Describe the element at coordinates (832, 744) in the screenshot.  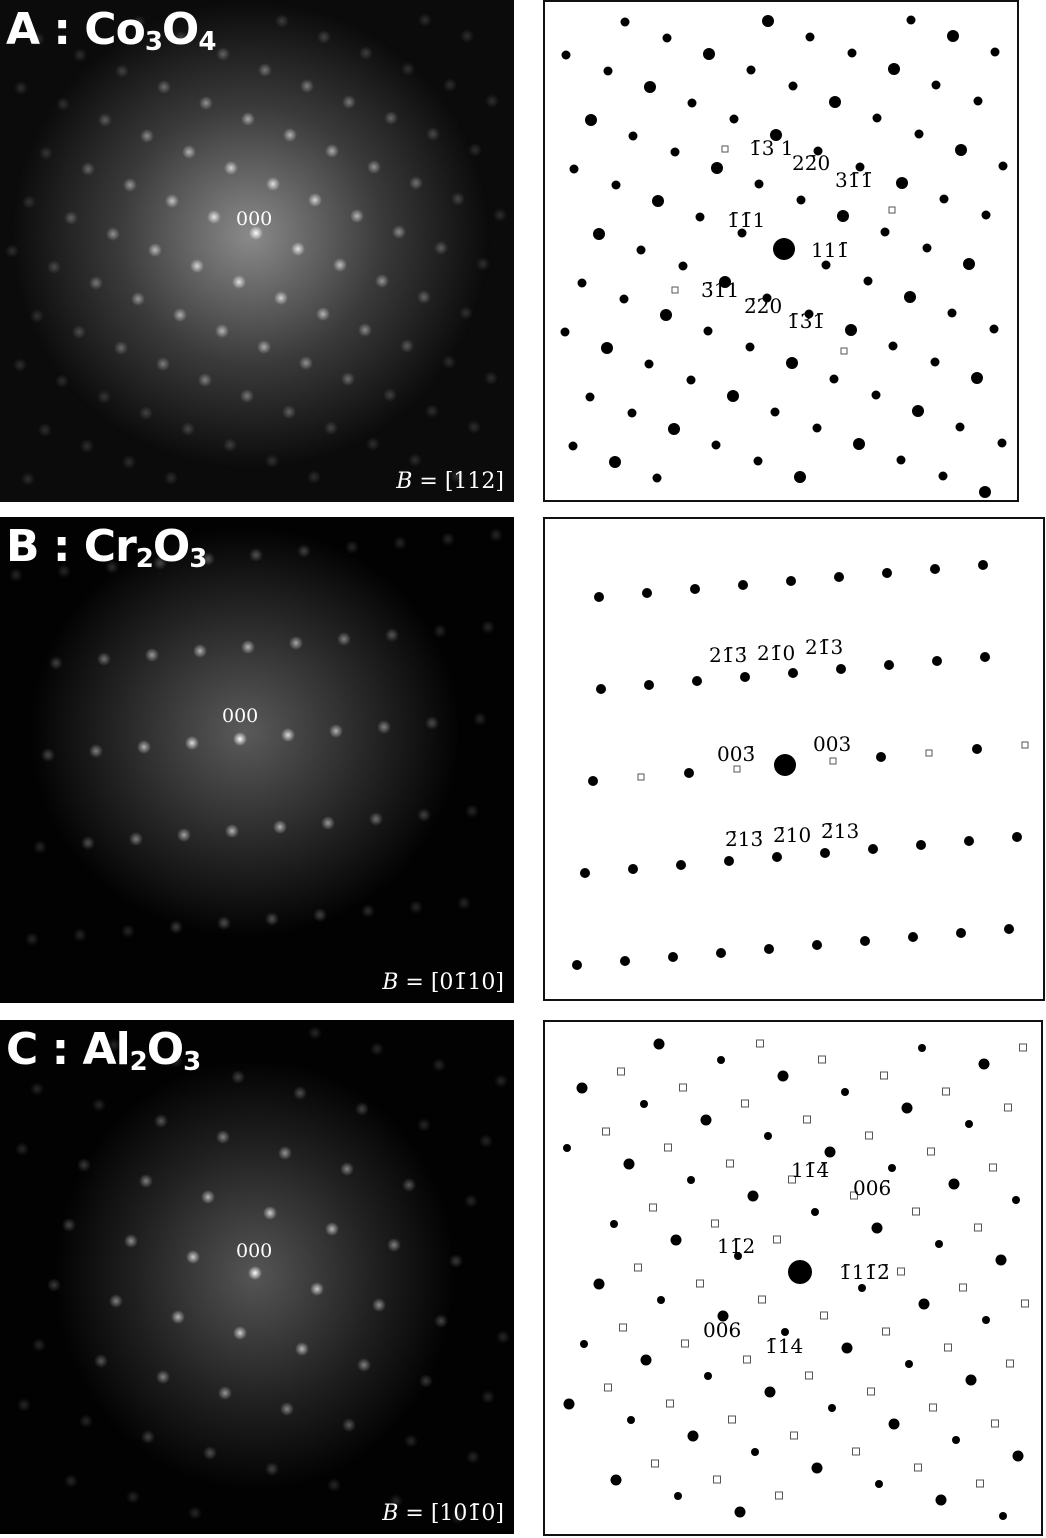
I see `index-label-b-5: 003` at that location.